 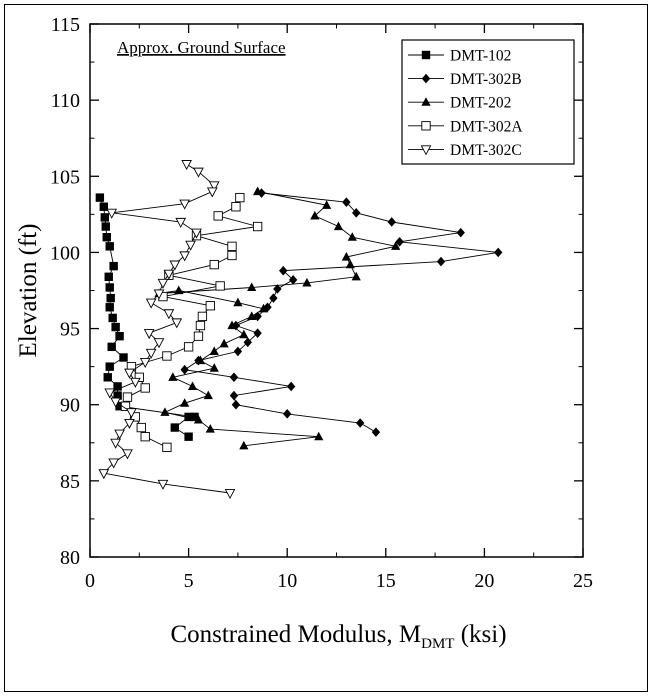 I want to click on y-tick-label: 85, so click(x=70, y=482).